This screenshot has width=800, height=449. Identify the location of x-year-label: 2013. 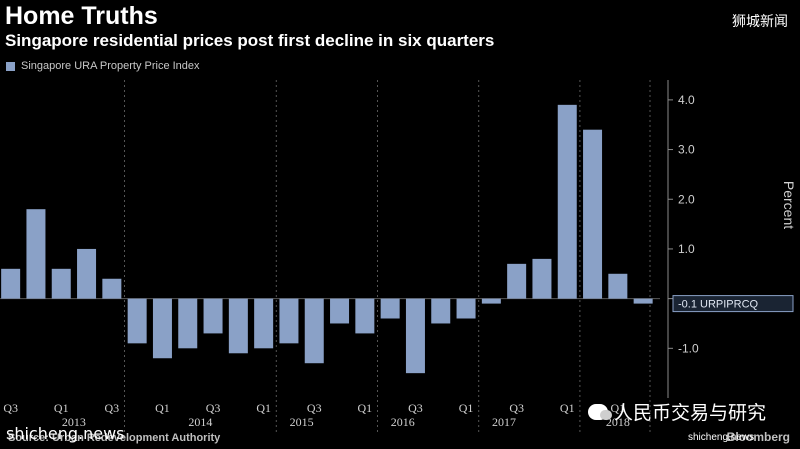
(74, 422).